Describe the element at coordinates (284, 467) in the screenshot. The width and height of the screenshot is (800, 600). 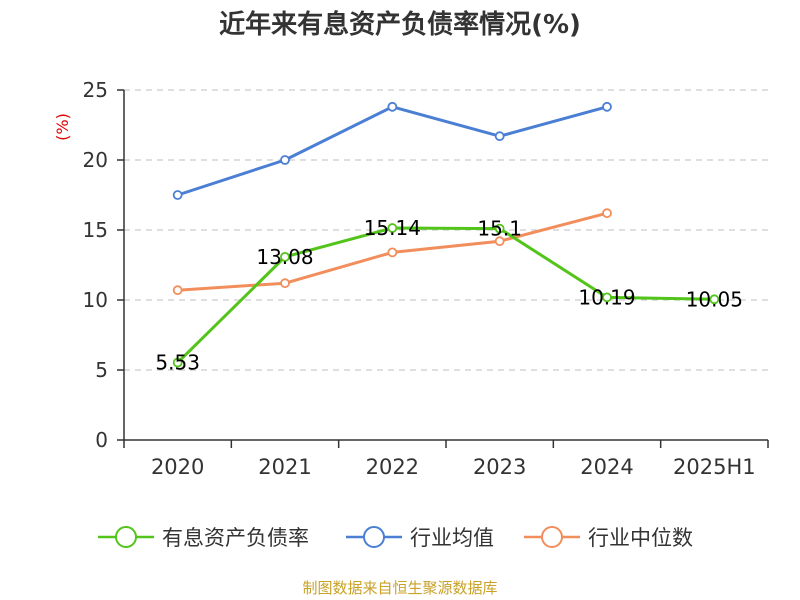
I see `x-tick-label: 2021` at that location.